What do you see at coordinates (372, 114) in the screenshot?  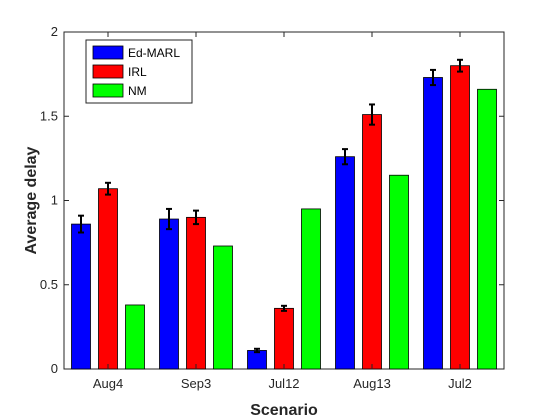 I see `error-bar-irl-aug13` at bounding box center [372, 114].